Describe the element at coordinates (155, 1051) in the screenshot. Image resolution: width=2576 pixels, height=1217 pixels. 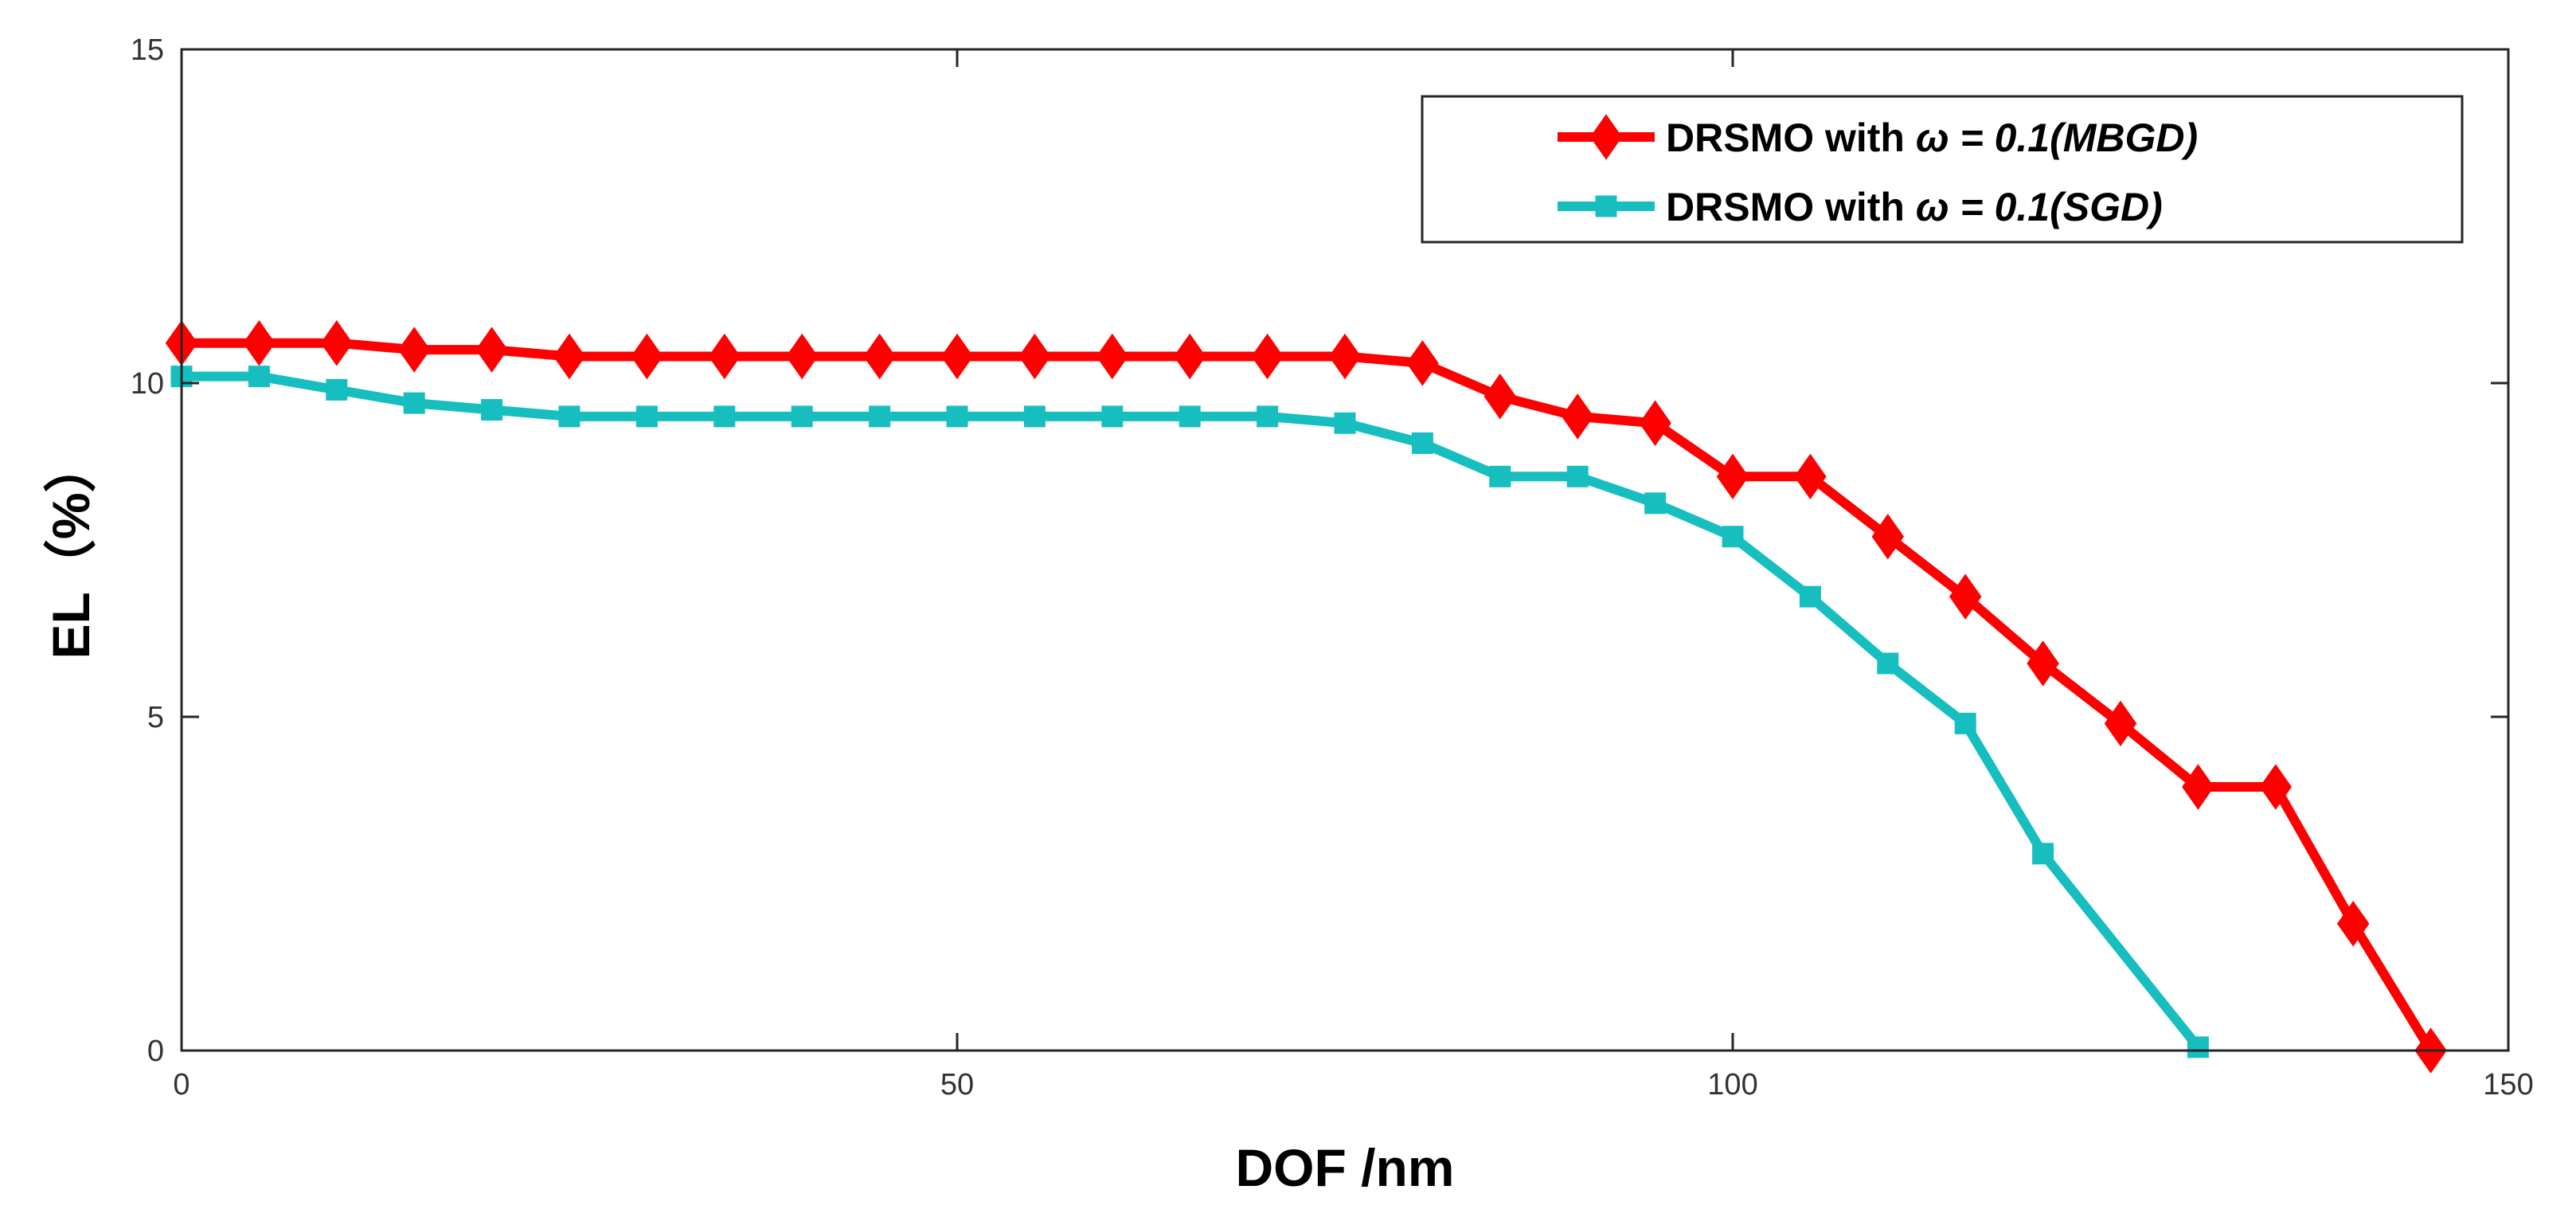
I see `y-tick-label: 0` at that location.